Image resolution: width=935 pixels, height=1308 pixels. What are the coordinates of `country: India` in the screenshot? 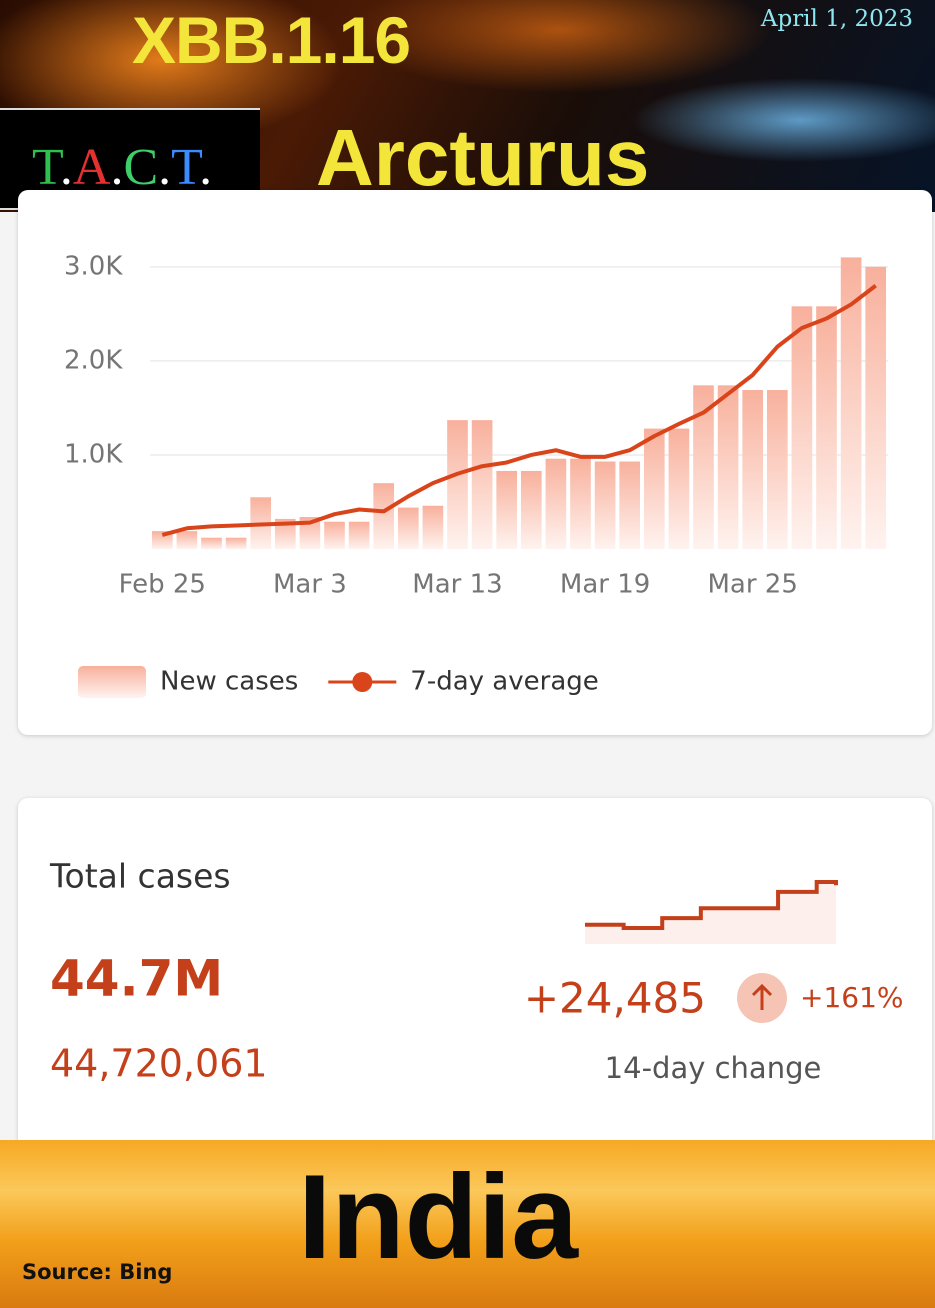 It's located at (438, 1217).